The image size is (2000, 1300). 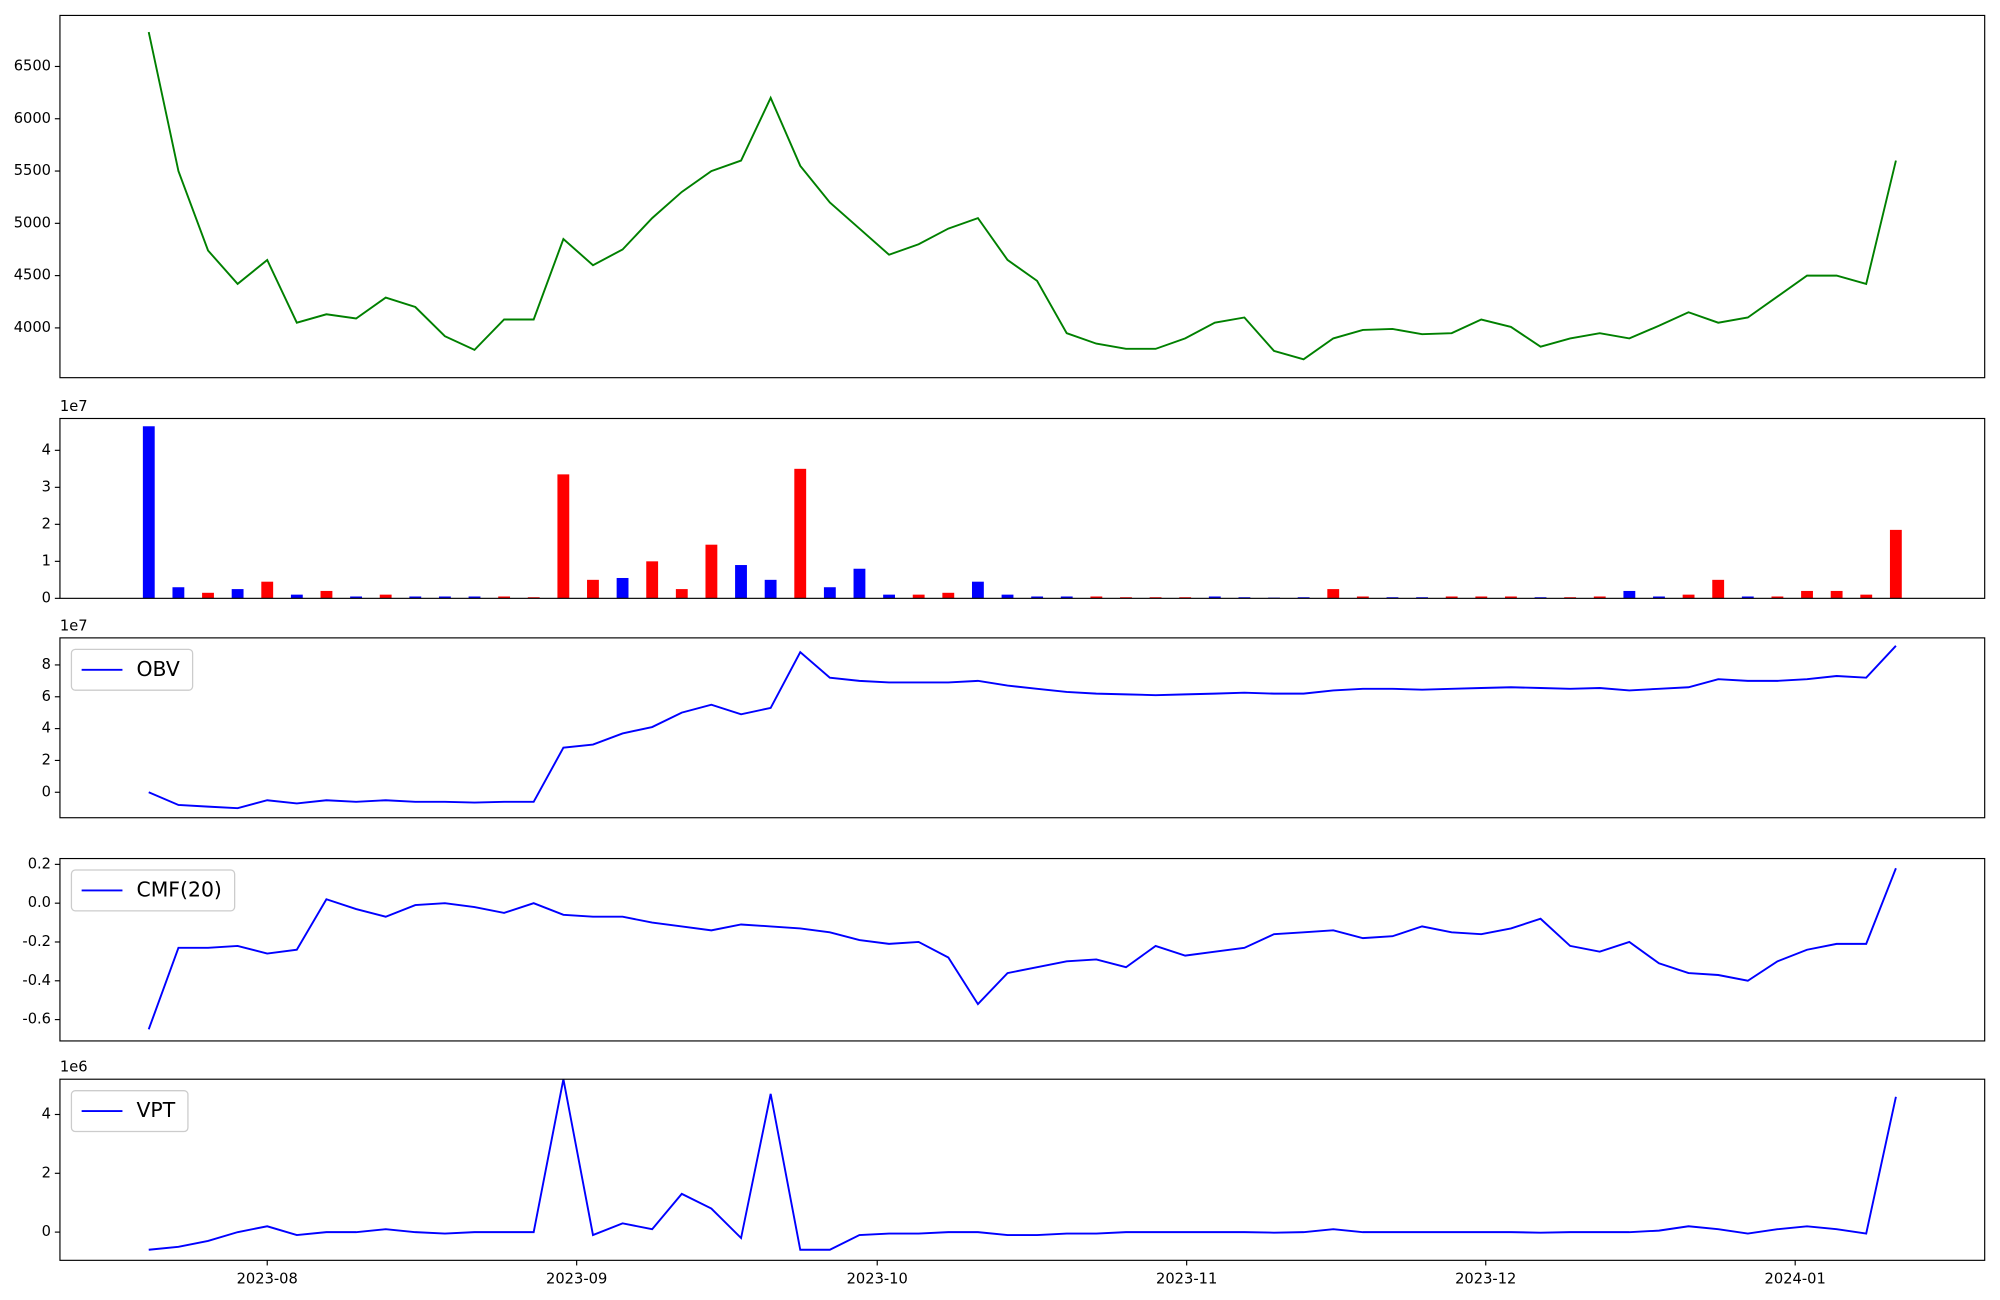 What do you see at coordinates (36, 980) in the screenshot?
I see `y-tick-label: -0.4` at bounding box center [36, 980].